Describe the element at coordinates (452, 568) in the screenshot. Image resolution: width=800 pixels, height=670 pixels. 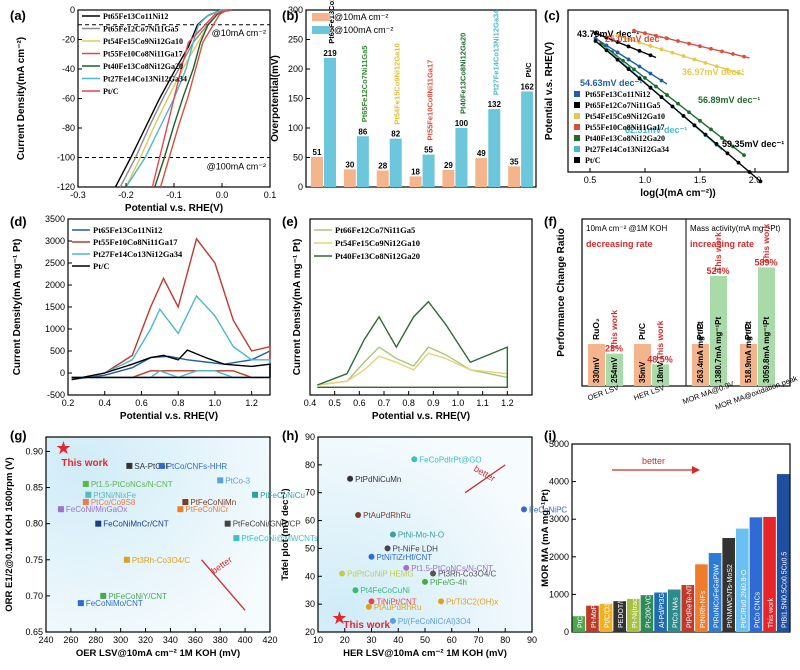
I see `point-label: Pt1.5-PtCoNCs/N-CNT` at that location.